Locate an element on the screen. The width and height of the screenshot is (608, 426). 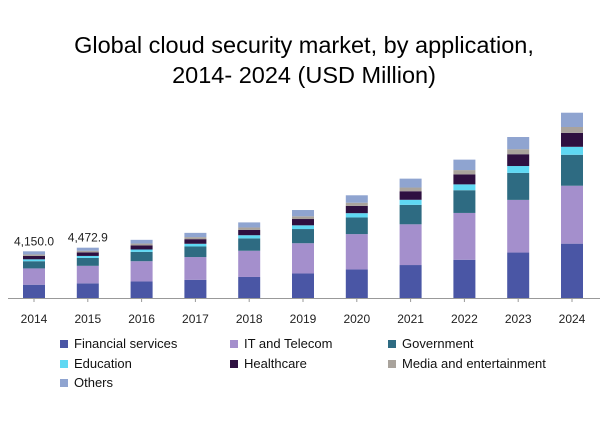
x-tick-label-2020: 2020 is located at coordinates (356, 319).